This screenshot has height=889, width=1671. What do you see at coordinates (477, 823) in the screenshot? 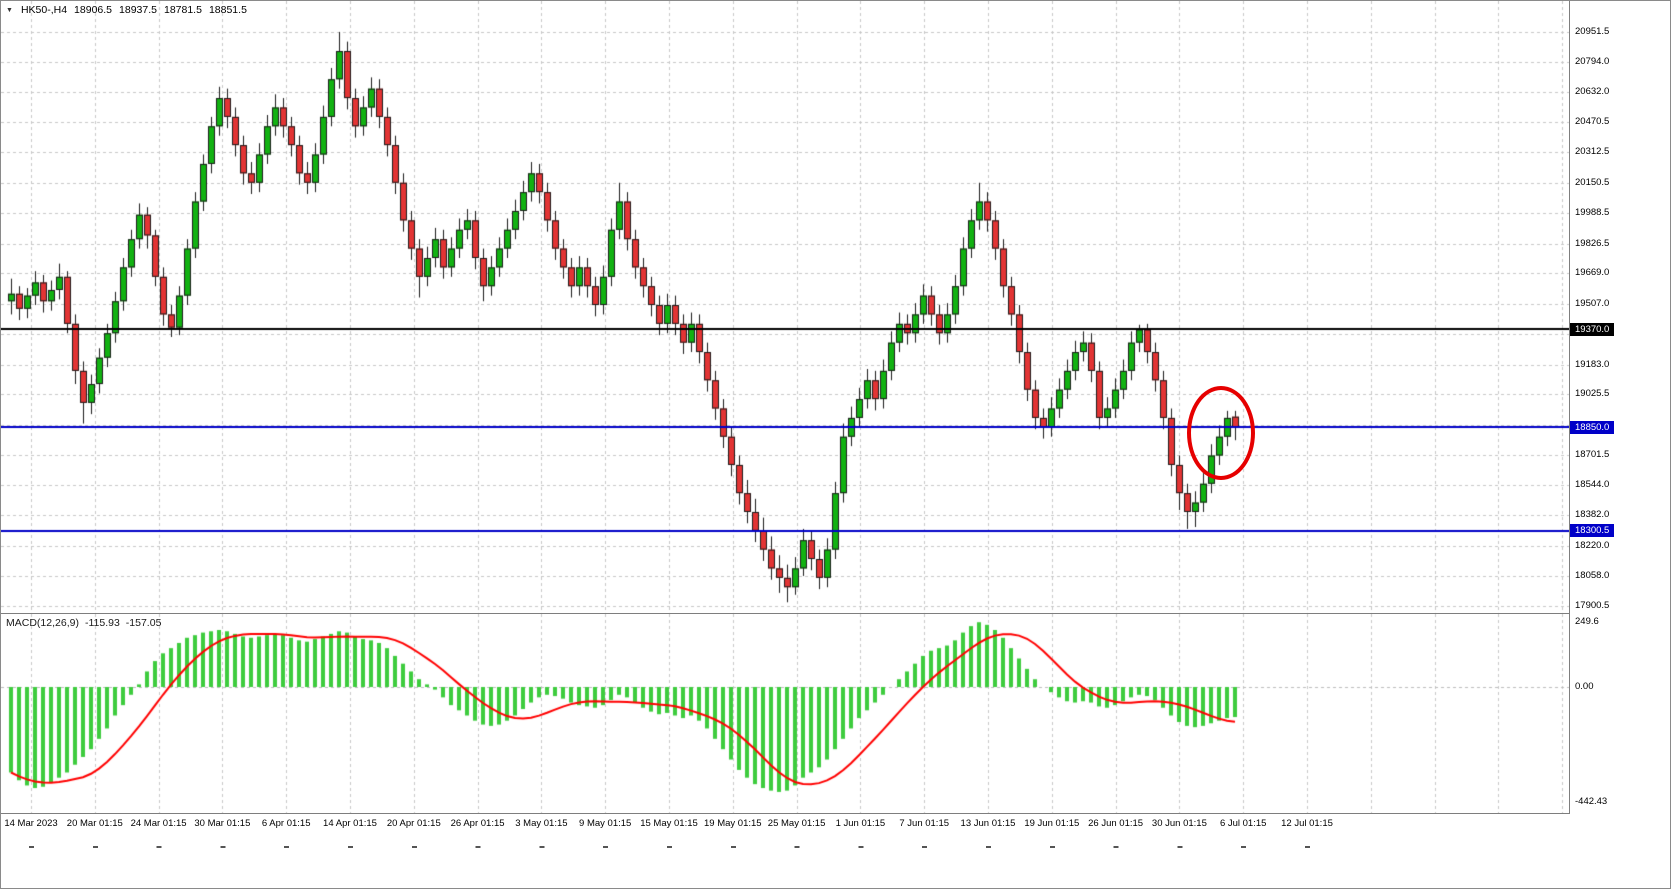
I see `date-label: 26 Apr 01:15` at bounding box center [477, 823].